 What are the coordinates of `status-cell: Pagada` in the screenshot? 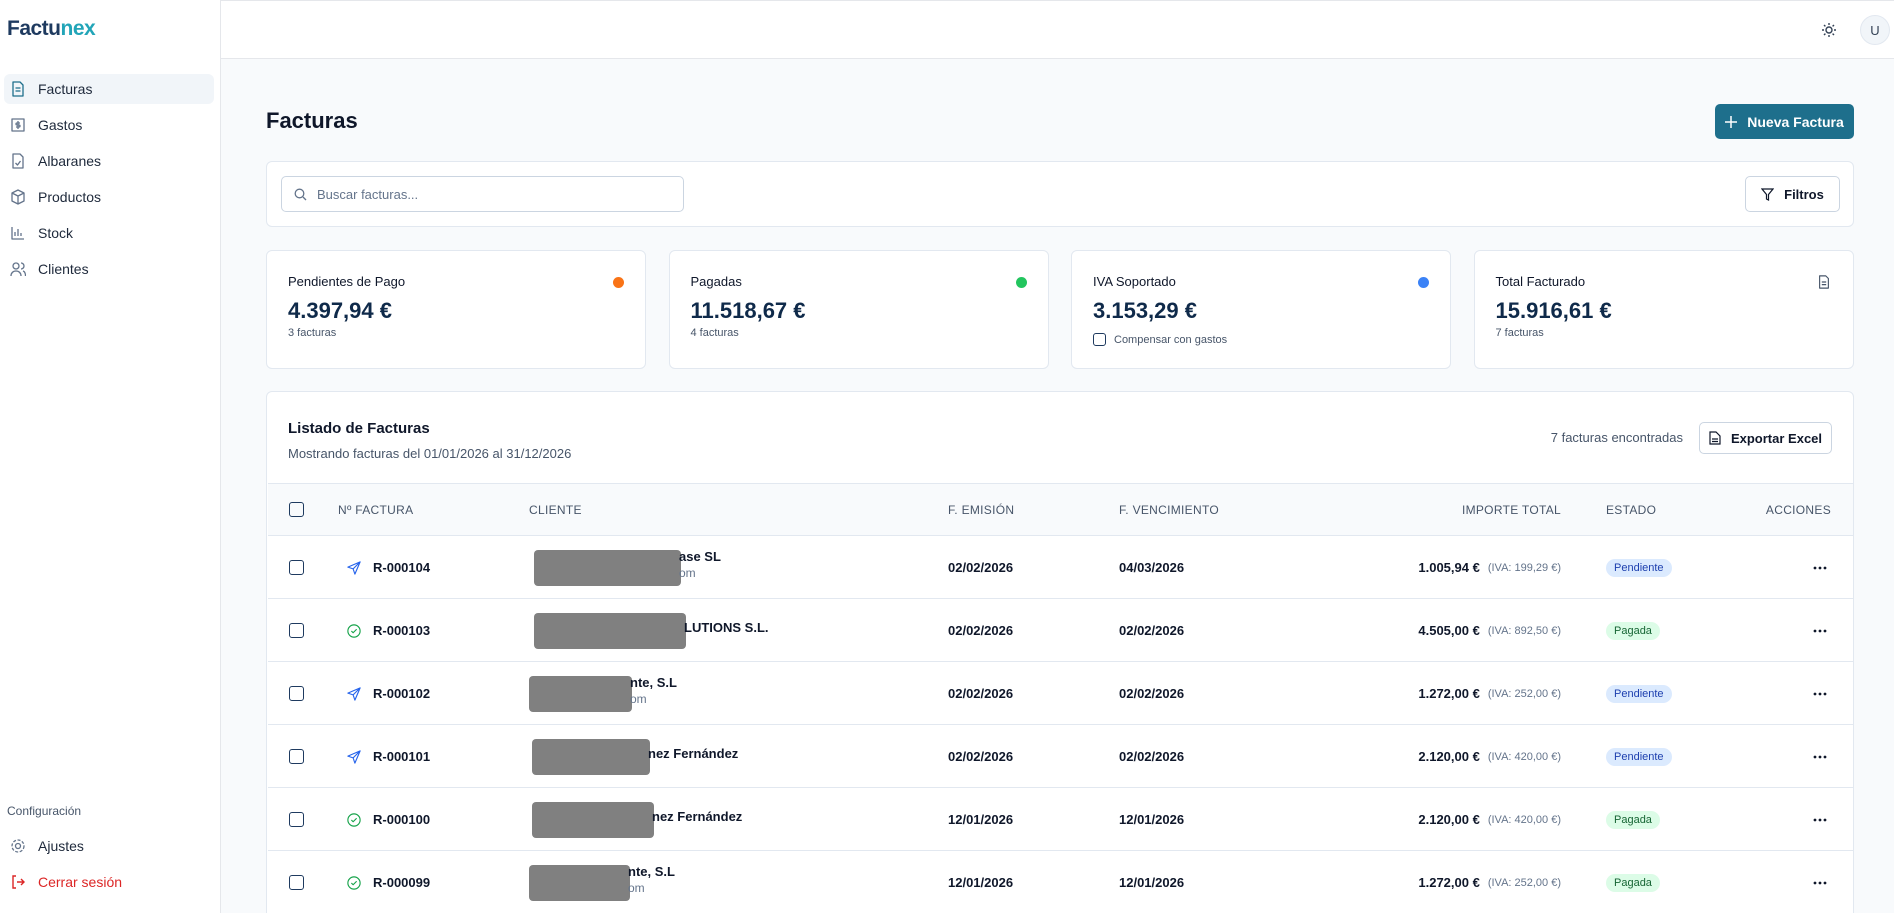 It's located at (1633, 819).